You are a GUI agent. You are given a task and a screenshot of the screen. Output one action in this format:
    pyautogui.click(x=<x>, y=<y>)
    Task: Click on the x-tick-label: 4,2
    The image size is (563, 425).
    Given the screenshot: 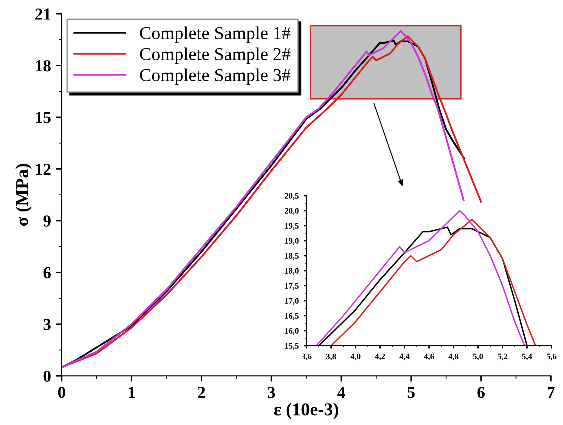 What is the action you would take?
    pyautogui.click(x=380, y=357)
    